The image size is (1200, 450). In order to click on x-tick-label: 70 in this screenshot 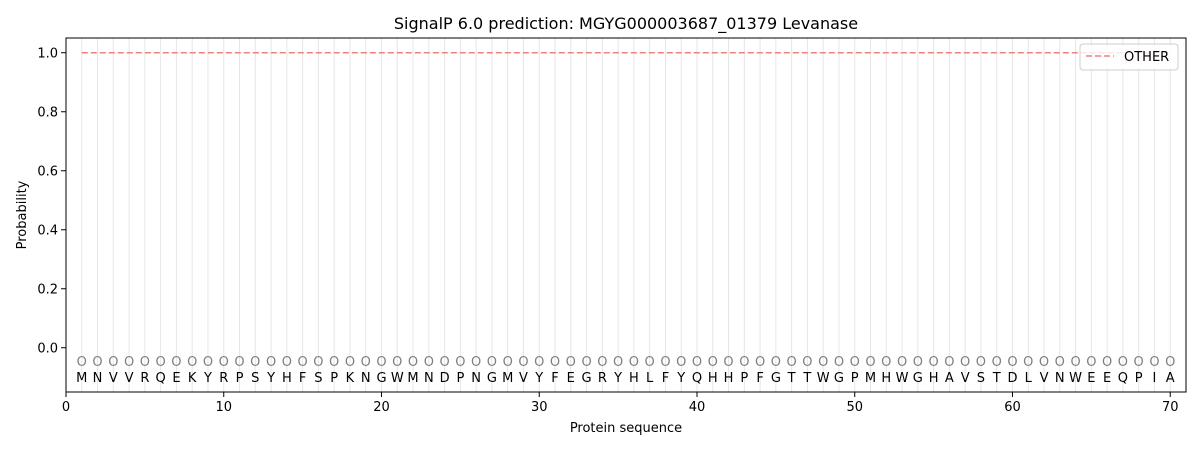, I will do `click(1170, 407)`.